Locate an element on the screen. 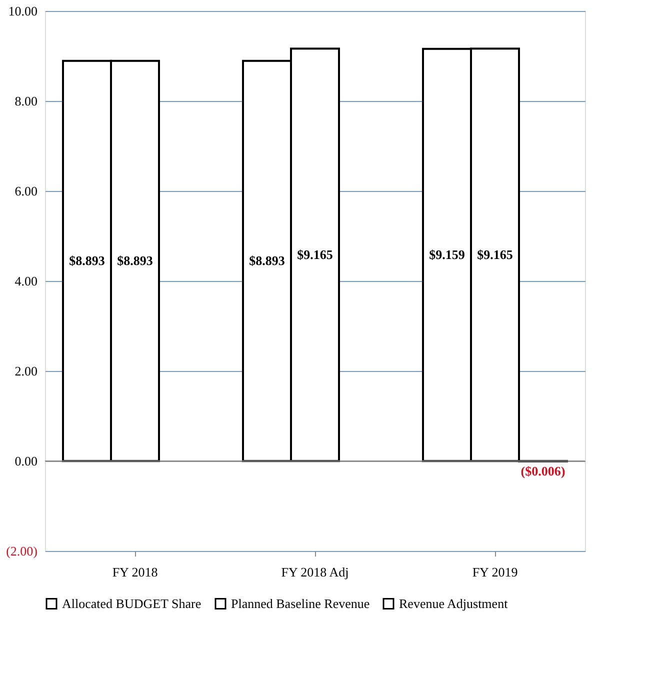 The image size is (648, 679). x-tick-label: FY 2018 is located at coordinates (135, 572).